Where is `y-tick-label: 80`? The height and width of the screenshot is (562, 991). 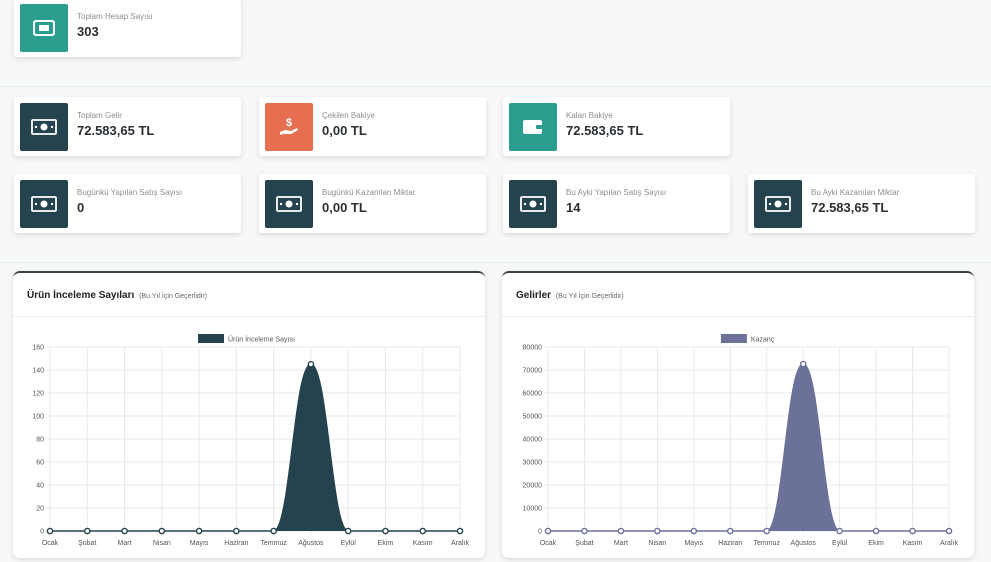 y-tick-label: 80 is located at coordinates (40, 440).